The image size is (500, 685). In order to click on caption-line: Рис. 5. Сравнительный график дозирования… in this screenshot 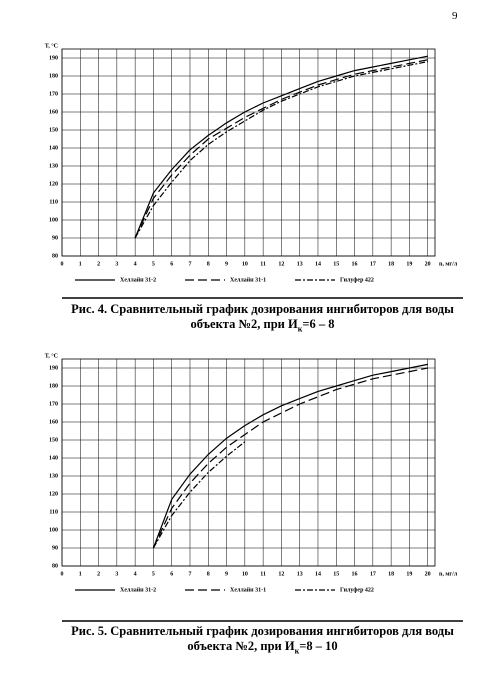, I will do `click(262, 631)`.